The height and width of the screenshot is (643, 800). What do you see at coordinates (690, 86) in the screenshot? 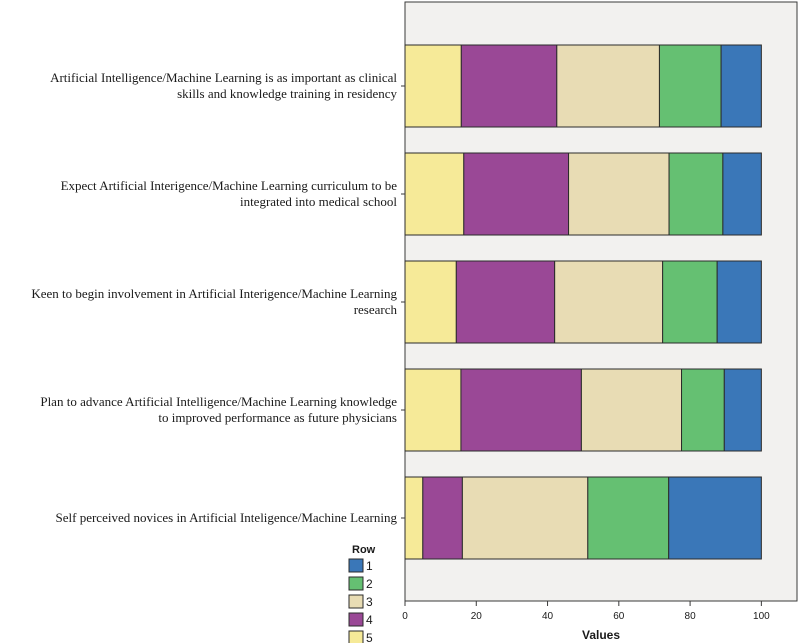
I see `bar-segment-row2-cat1` at bounding box center [690, 86].